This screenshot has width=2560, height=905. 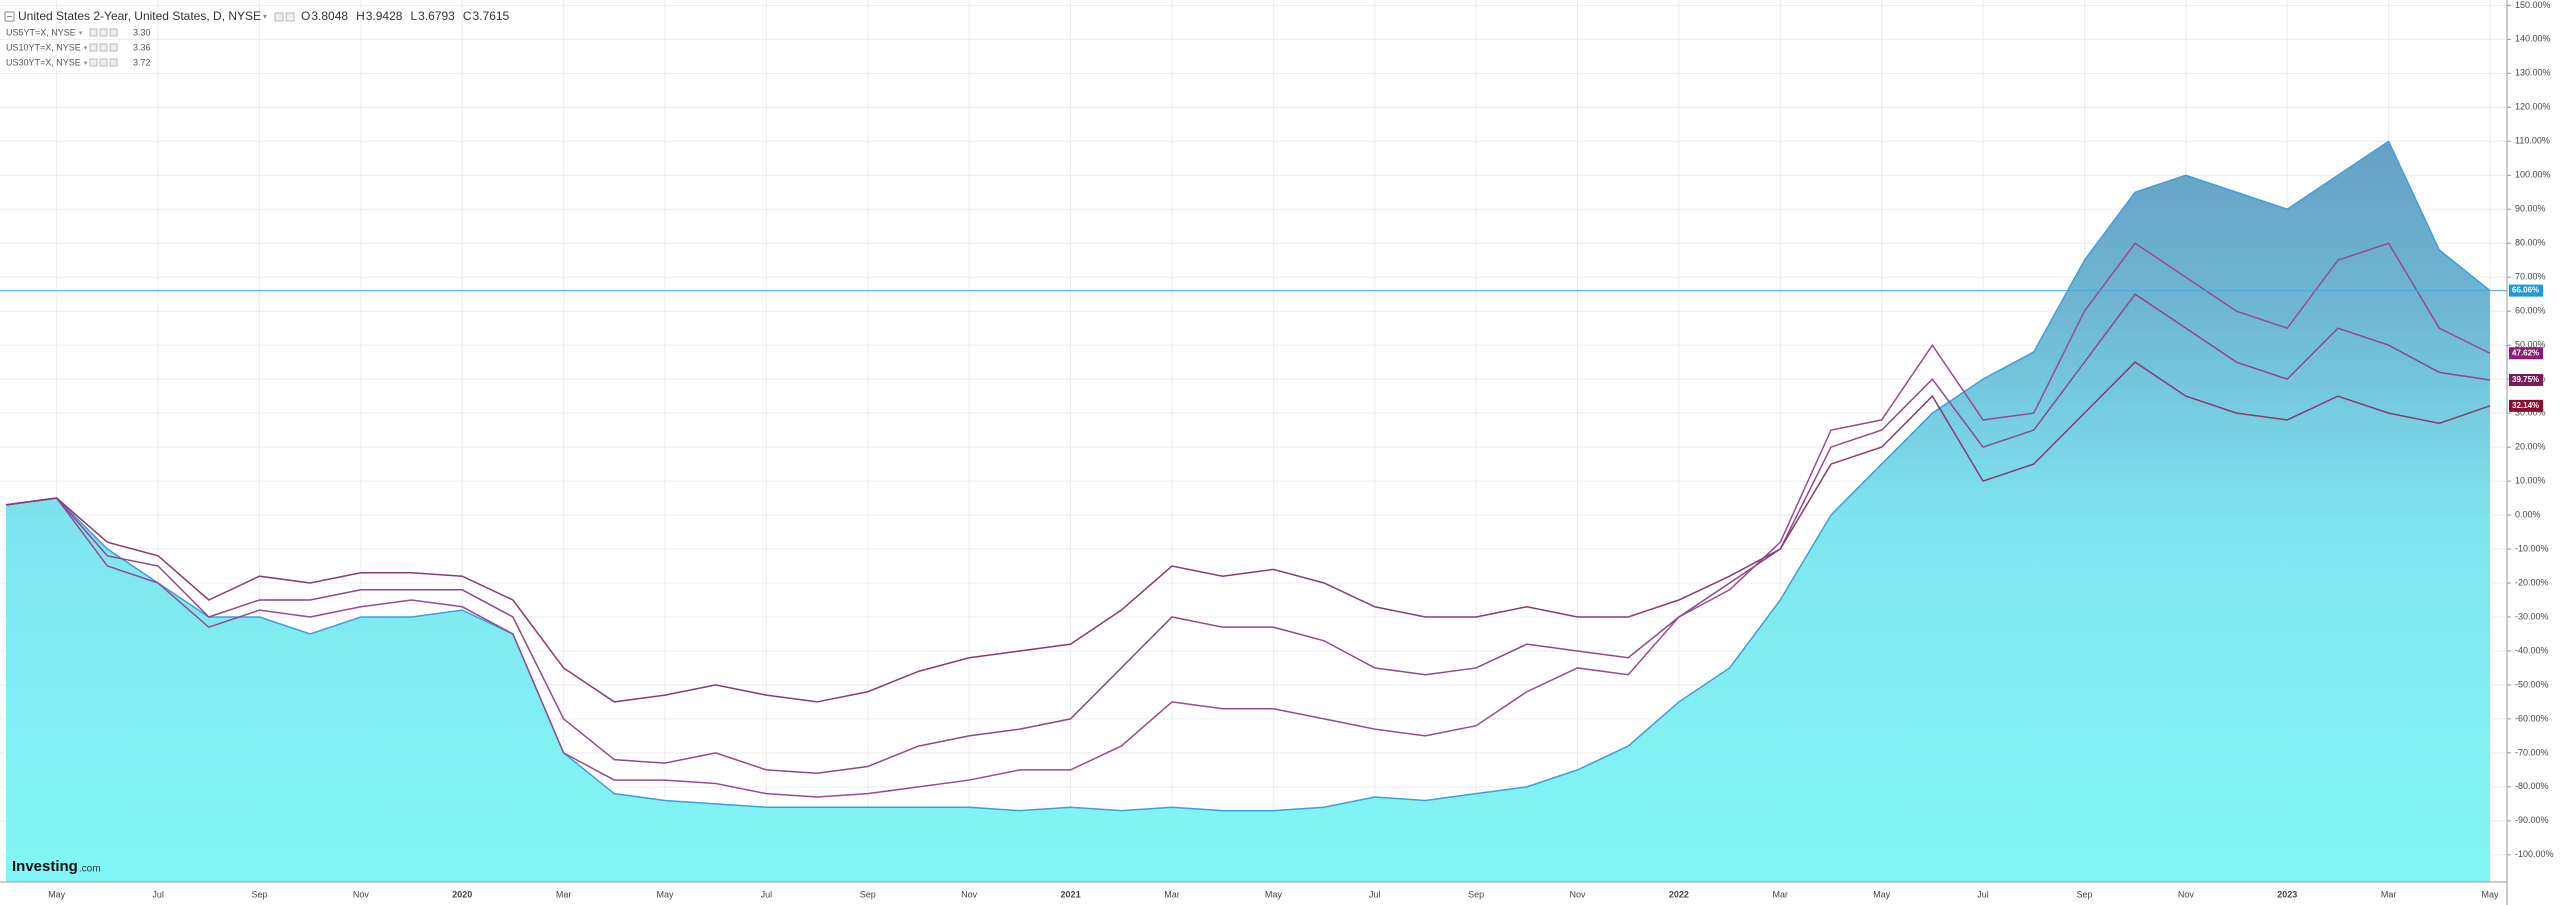 I want to click on y-tick-label: 80.00%, so click(x=2530, y=243).